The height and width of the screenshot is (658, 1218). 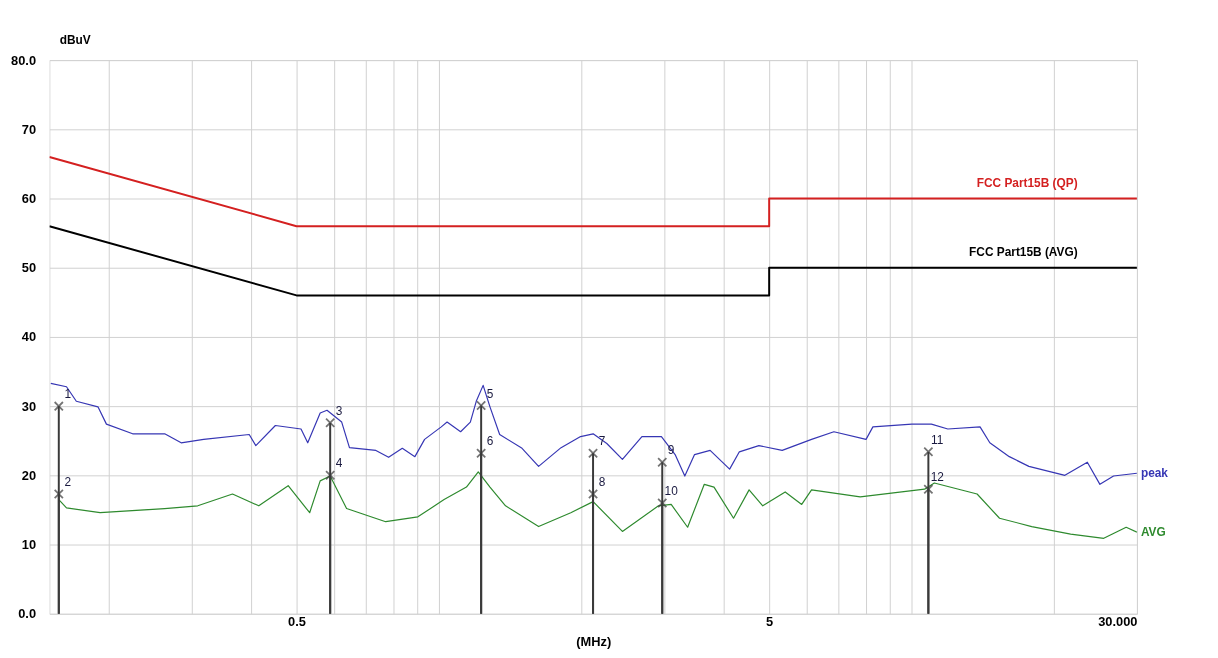 I want to click on annotation: 1, so click(x=68, y=394).